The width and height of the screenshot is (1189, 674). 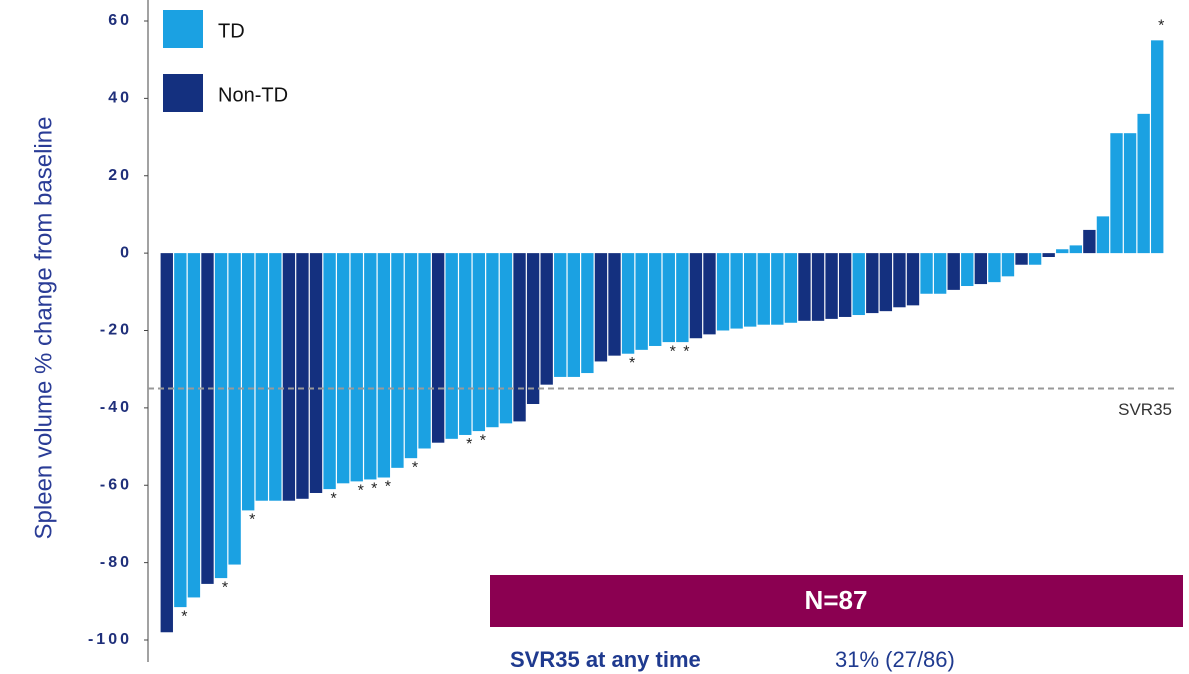 What do you see at coordinates (120, 175) in the screenshot?
I see `y-tick-label: 20` at bounding box center [120, 175].